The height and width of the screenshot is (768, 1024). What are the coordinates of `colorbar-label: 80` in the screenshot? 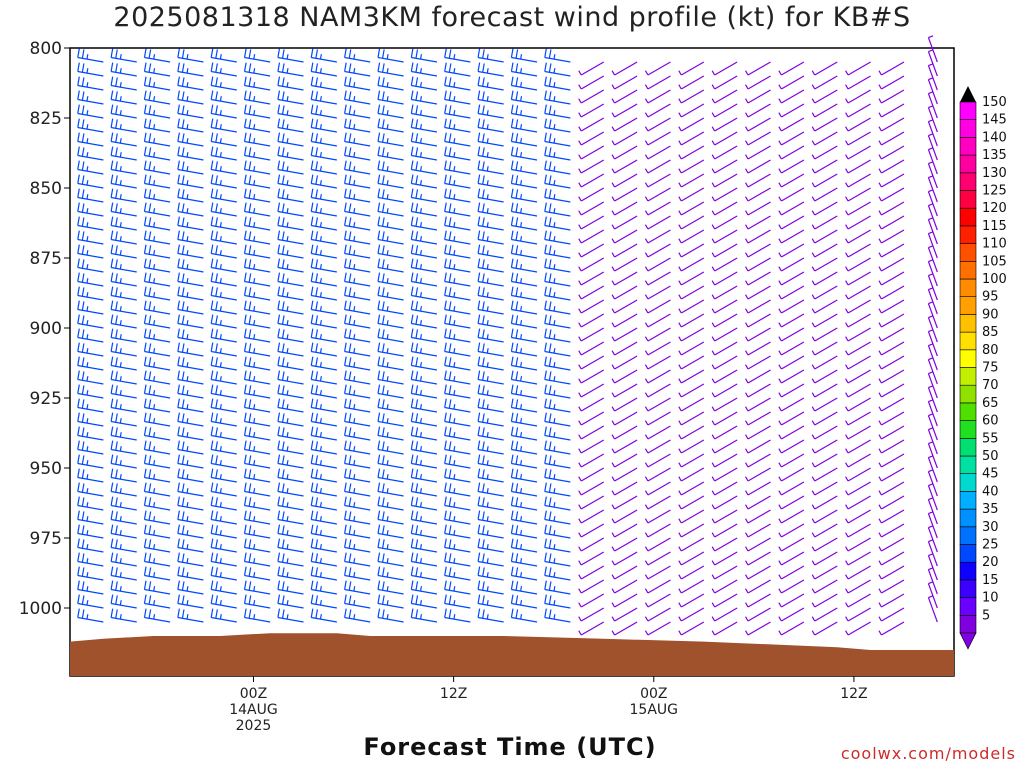 It's located at (990, 350).